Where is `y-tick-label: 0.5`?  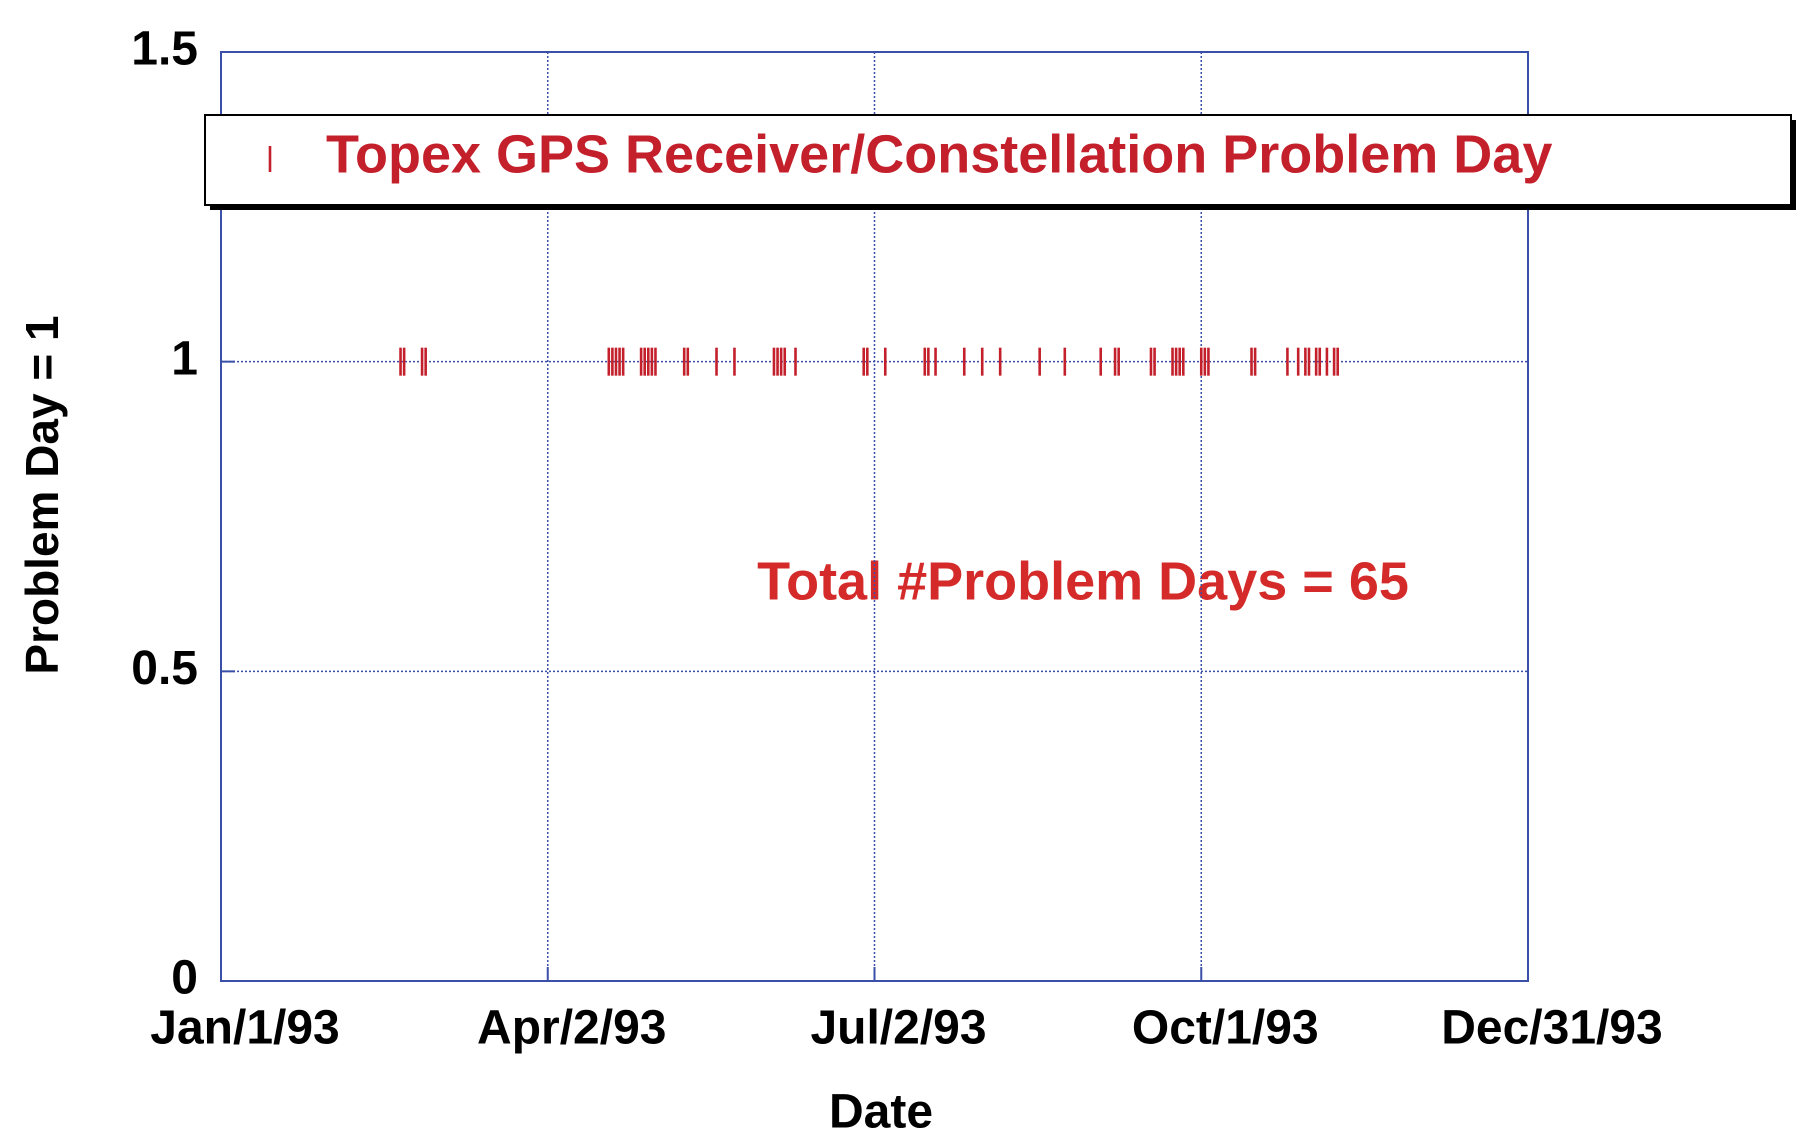
y-tick-label: 0.5 is located at coordinates (164, 668).